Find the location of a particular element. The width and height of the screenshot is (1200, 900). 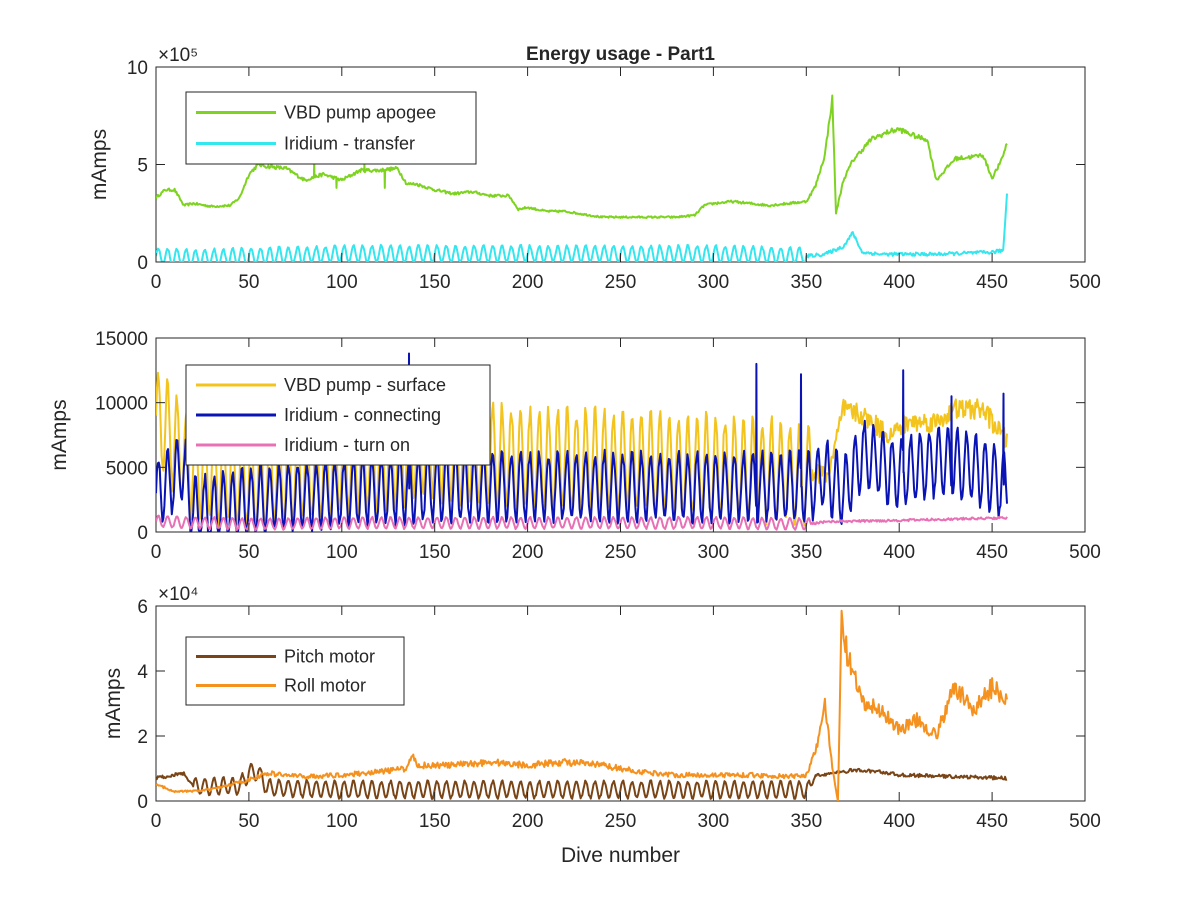

y-tick-label: 6 is located at coordinates (142, 607).